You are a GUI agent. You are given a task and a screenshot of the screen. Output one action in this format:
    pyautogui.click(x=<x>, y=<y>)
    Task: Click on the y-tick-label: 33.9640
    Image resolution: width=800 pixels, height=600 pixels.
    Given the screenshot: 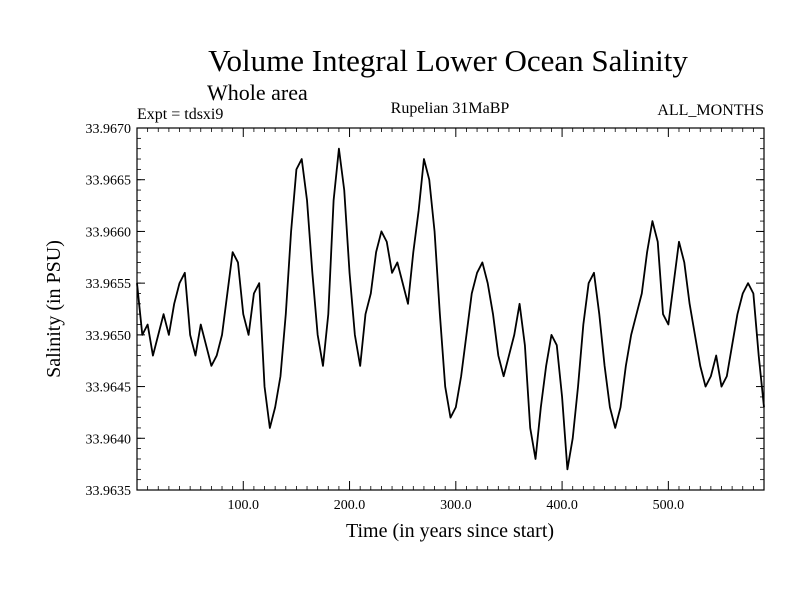 What is the action you would take?
    pyautogui.click(x=109, y=439)
    